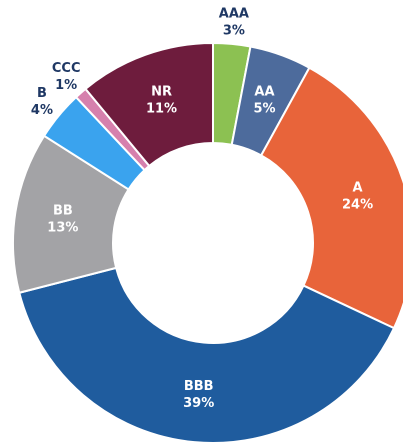  Describe the element at coordinates (358, 188) in the screenshot. I see `slice-label: A` at that location.